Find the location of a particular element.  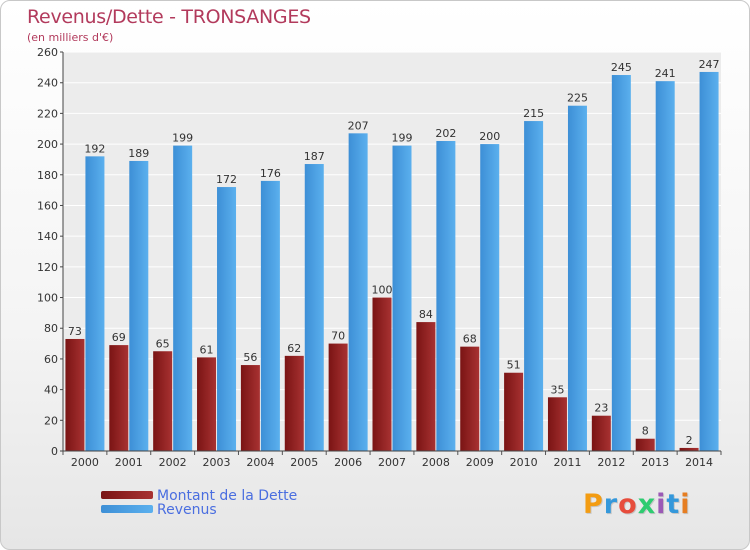

y-tick-label: 240 is located at coordinates (47, 83).